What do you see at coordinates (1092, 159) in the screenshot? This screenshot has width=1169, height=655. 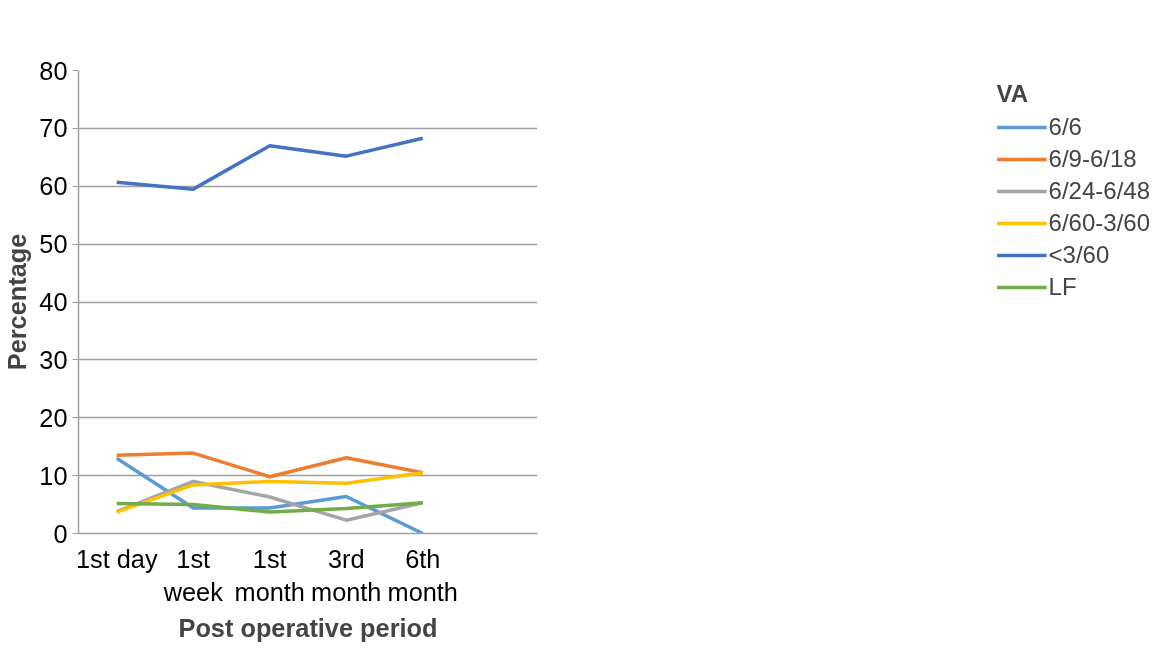 I see `legend-label: 6/9-6/18` at bounding box center [1092, 159].